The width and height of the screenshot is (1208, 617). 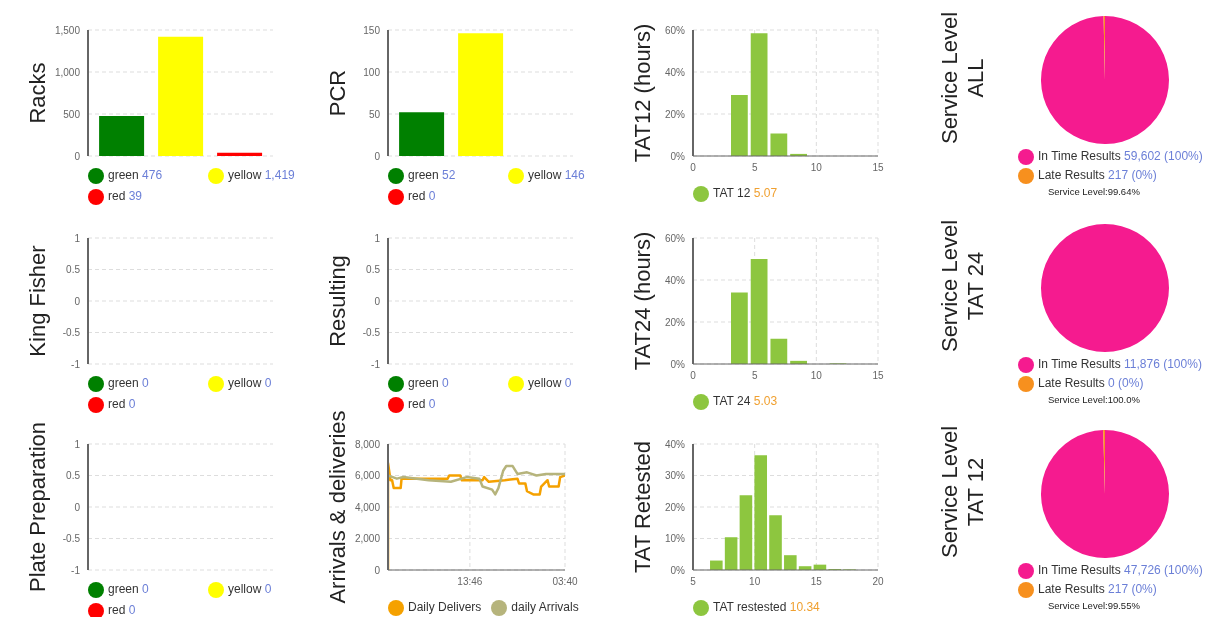 I want to click on legend-label: daily Arrivals, so click(x=545, y=607).